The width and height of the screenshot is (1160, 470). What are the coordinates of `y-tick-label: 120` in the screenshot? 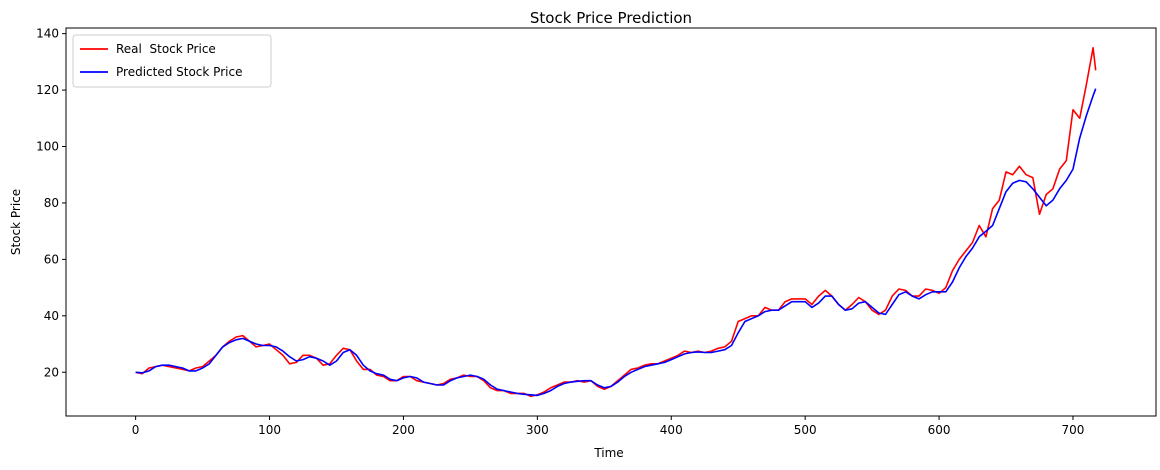 It's located at (47, 90).